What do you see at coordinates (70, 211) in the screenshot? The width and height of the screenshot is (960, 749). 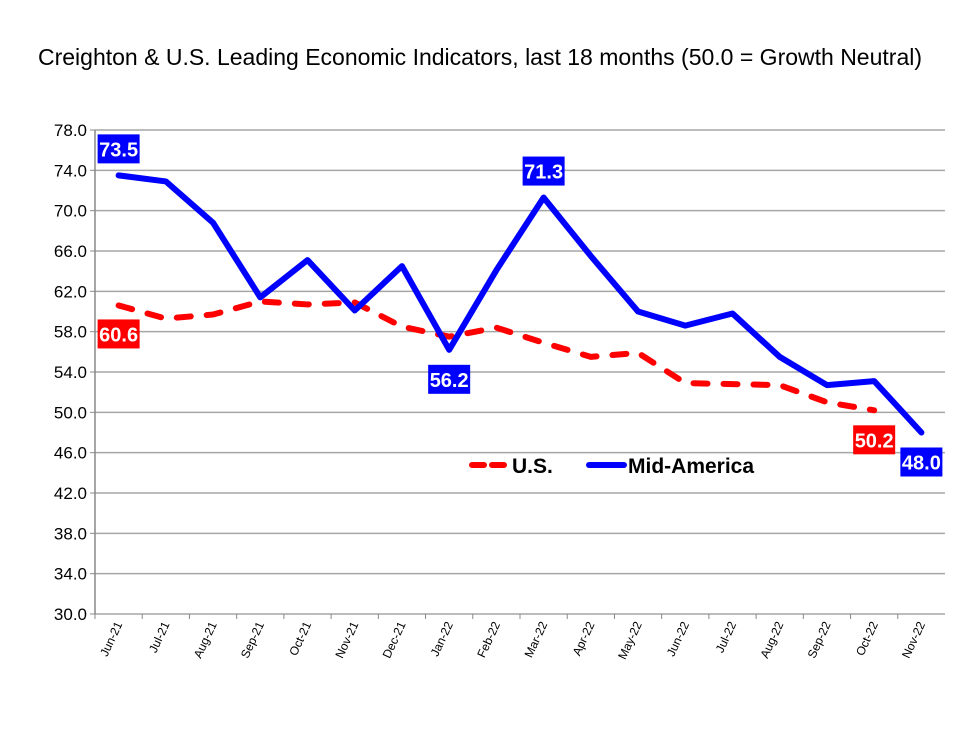 I see `y-tick-label: 70.0` at bounding box center [70, 211].